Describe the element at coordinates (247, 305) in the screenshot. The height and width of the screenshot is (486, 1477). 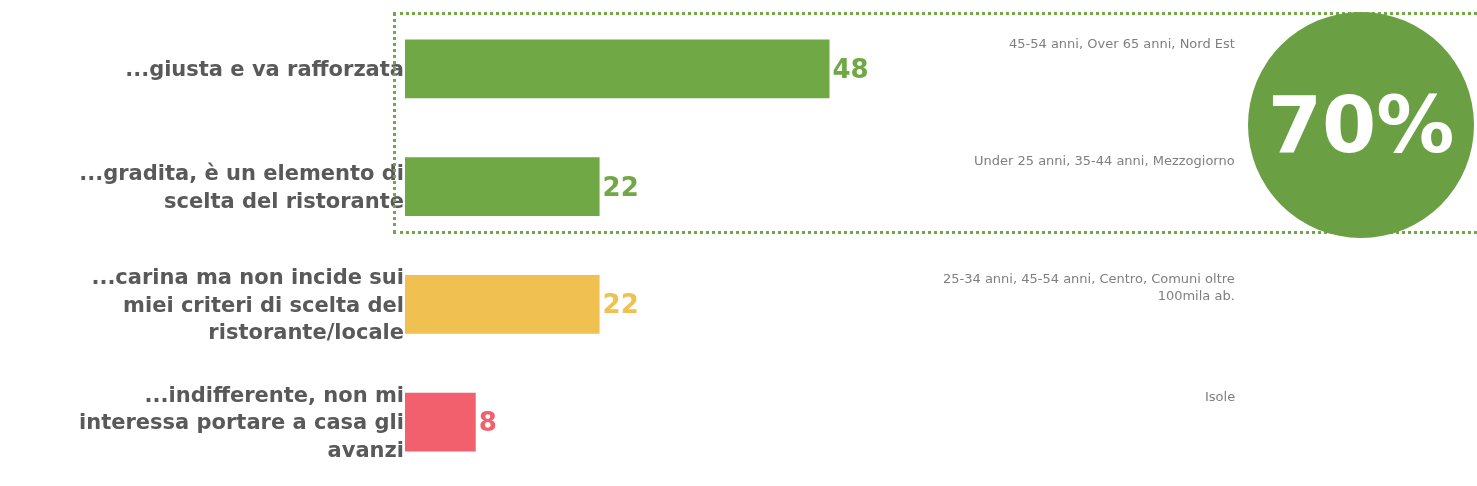
I see `y-tick-label: ...carina ma non incide sui miei criteri di scelta del ristorante/locale` at that location.